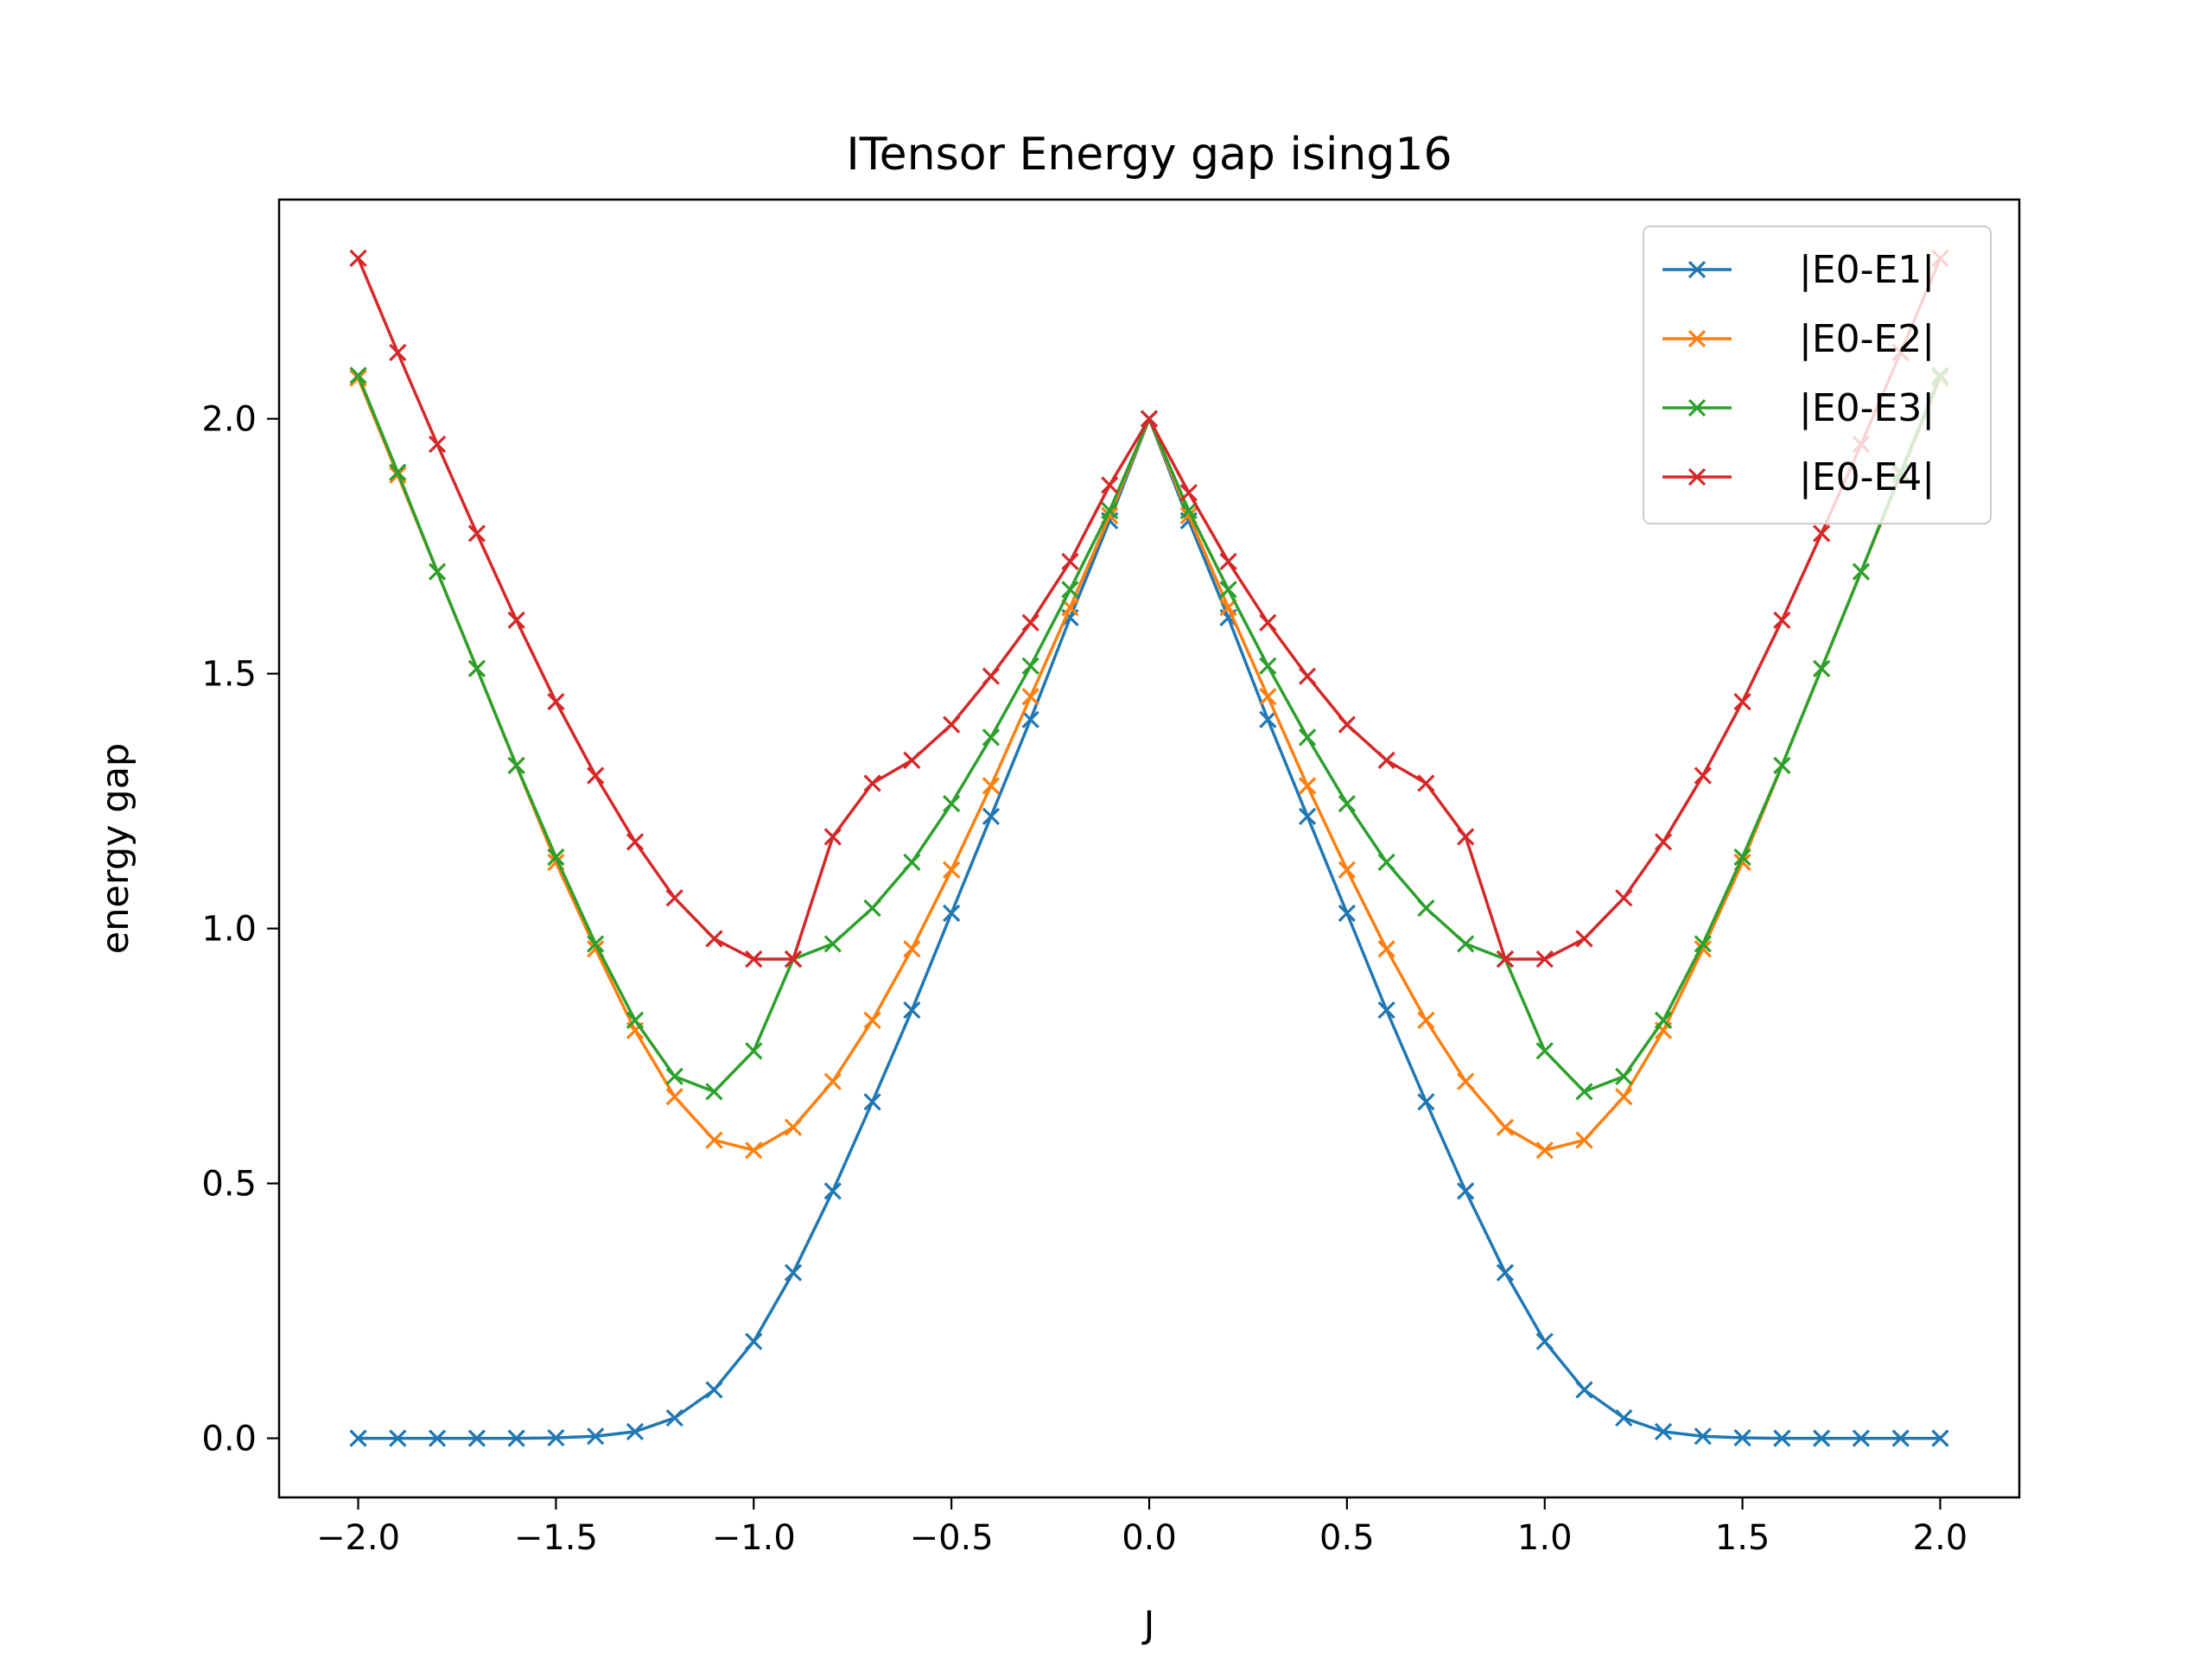 The image size is (2212, 1659). I want to click on y-tick-label: 0.5, so click(229, 1185).